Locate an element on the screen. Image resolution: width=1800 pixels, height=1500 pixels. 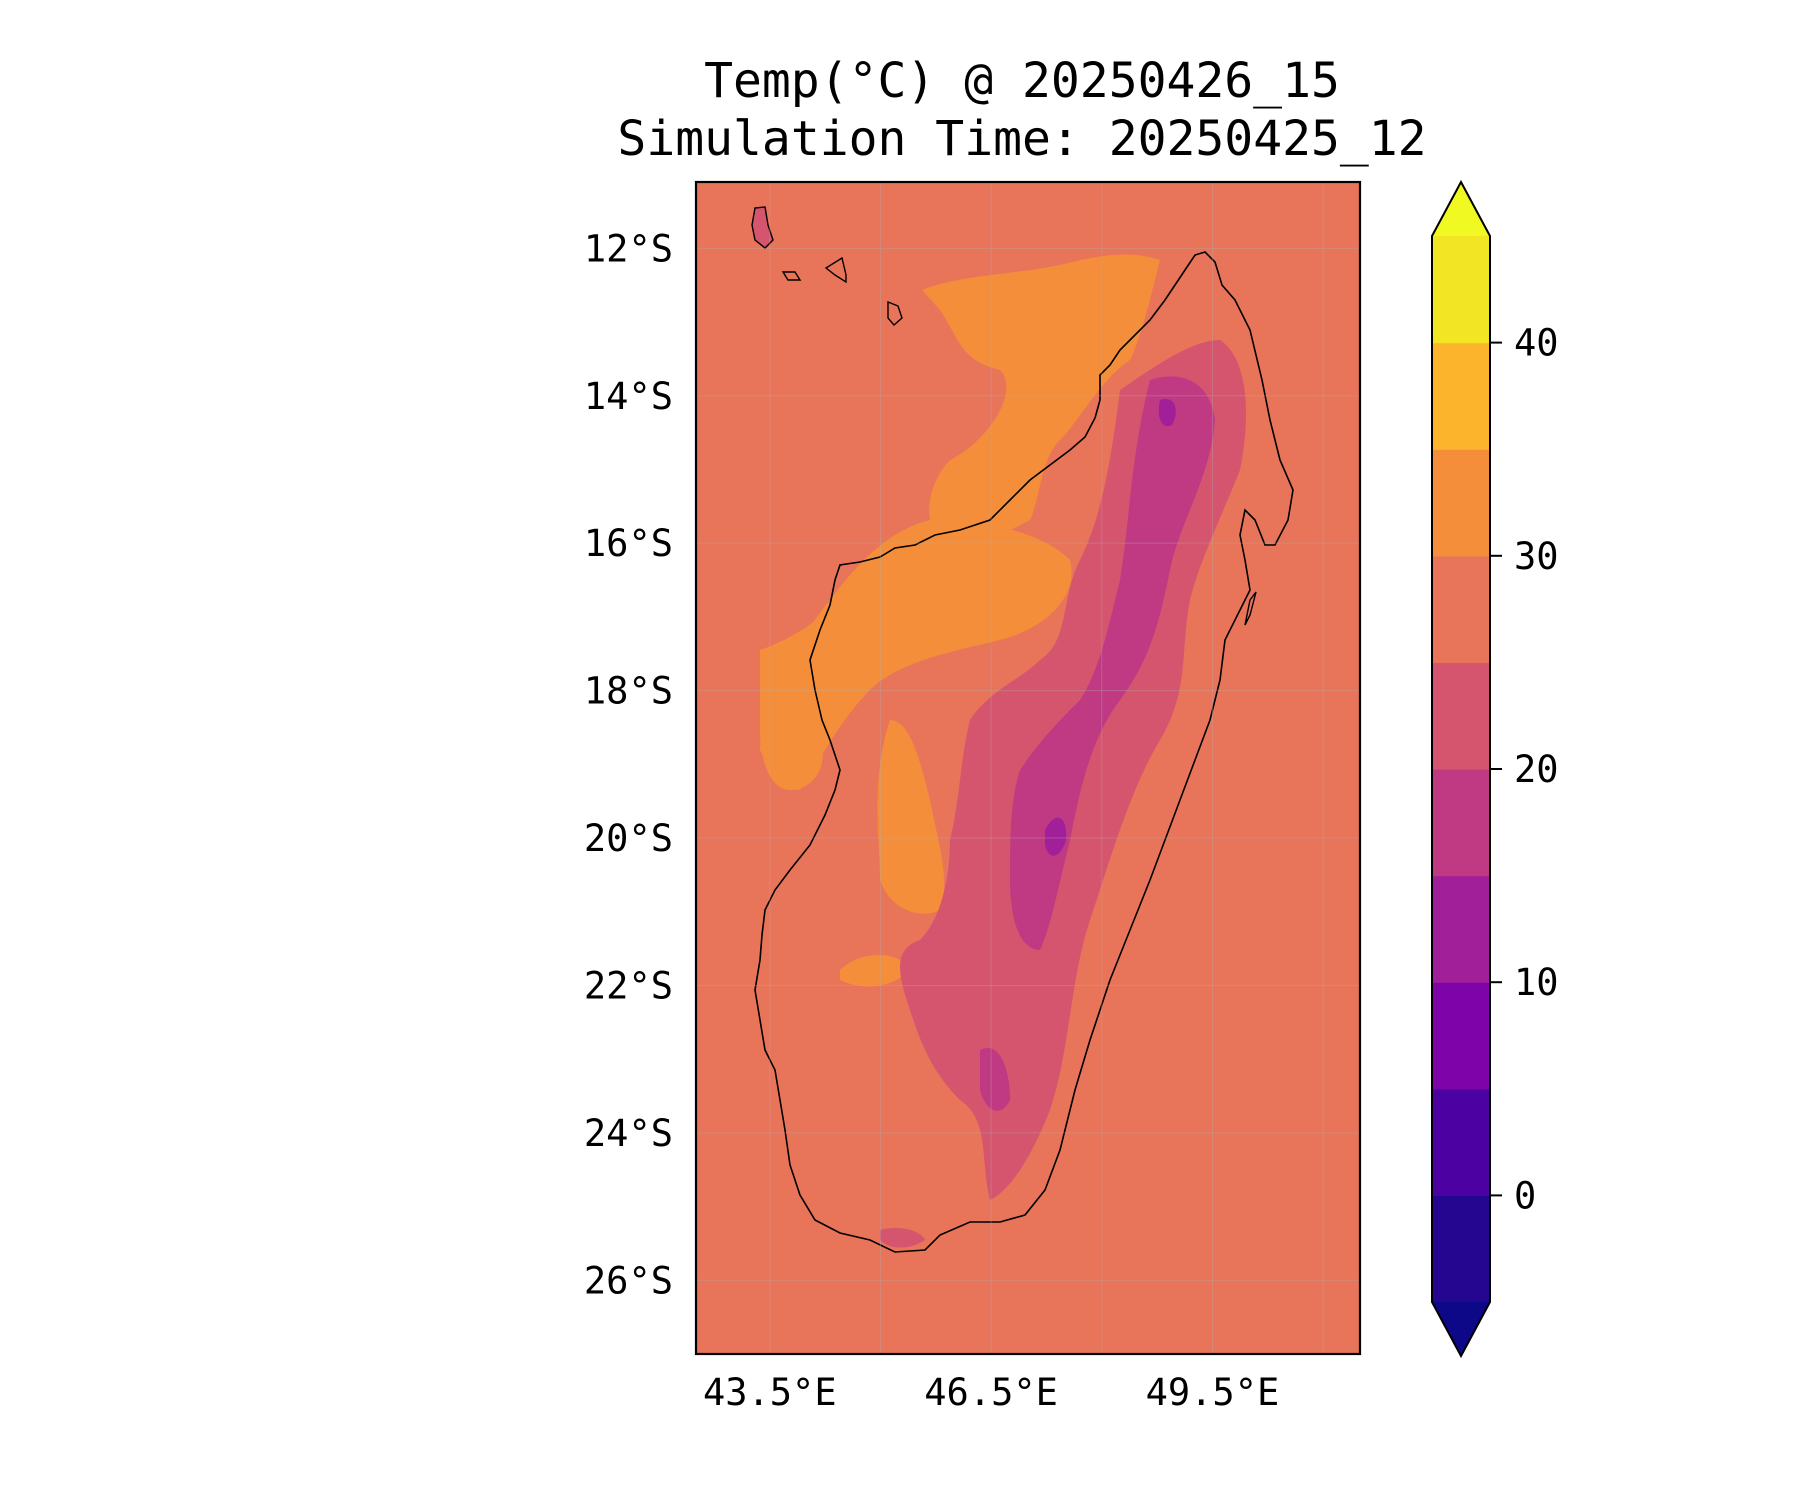
island-grande-comore is located at coordinates (762, 227).